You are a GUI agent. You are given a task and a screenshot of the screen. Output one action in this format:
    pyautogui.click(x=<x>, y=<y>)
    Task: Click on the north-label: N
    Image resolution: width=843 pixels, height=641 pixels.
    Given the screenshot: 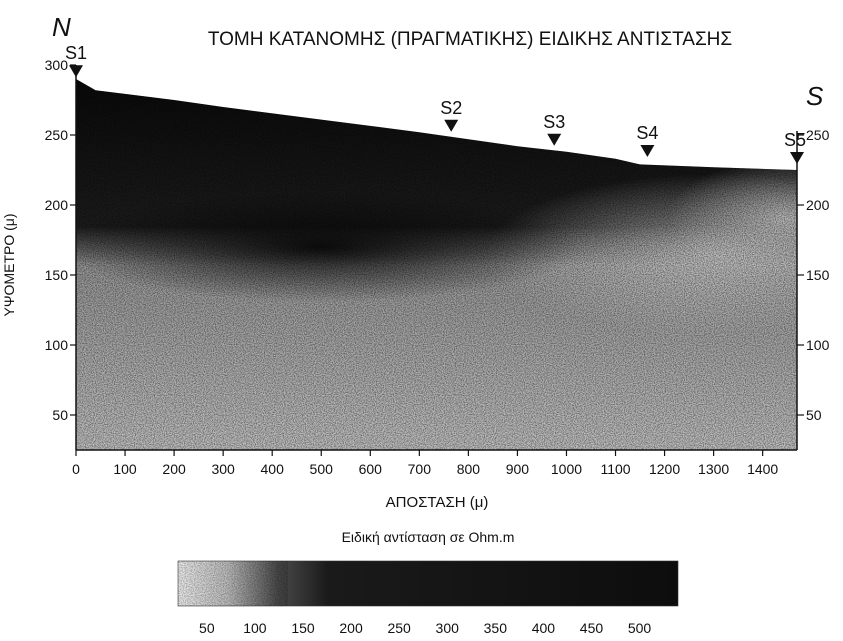 What is the action you would take?
    pyautogui.click(x=61, y=27)
    